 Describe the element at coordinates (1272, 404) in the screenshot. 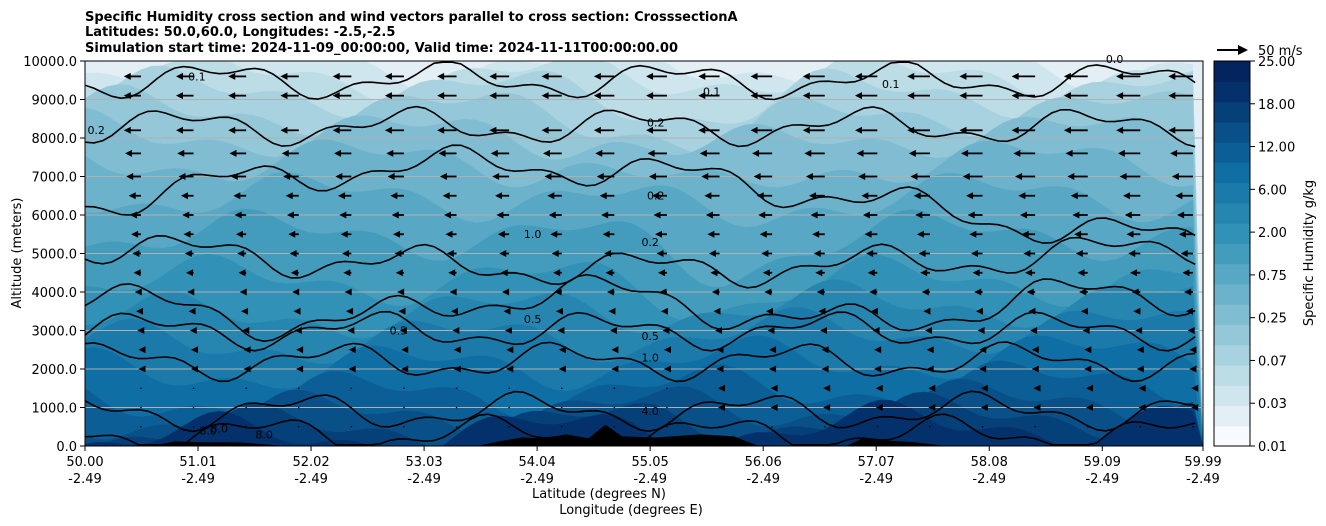

I see `colorbar-tick-label: 0.03` at that location.